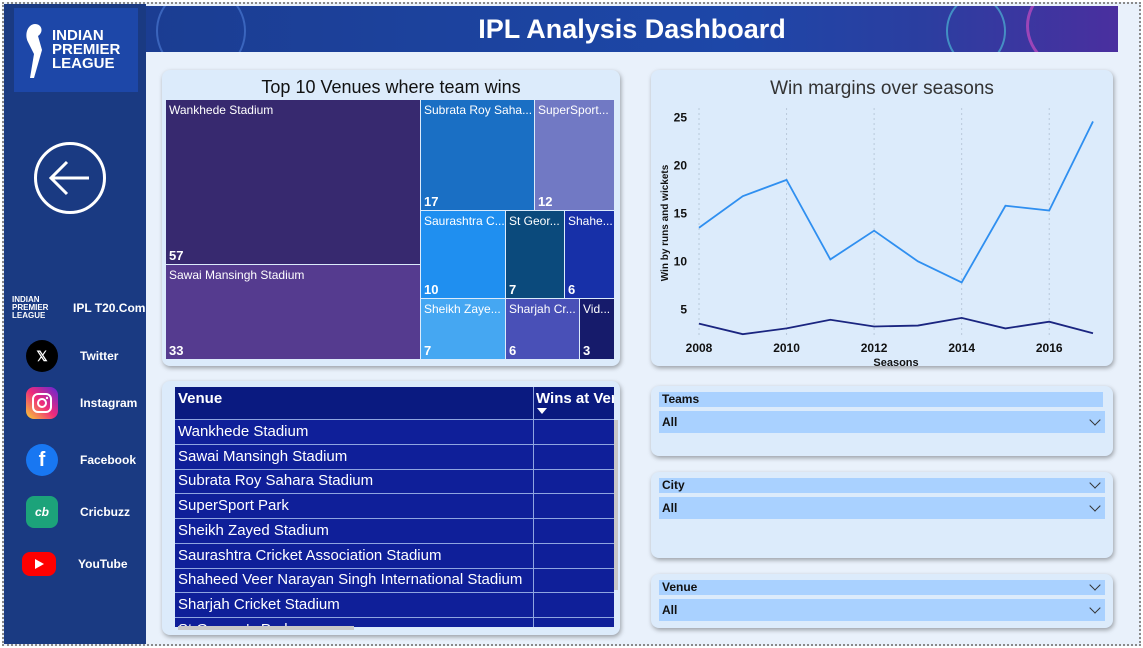  Describe the element at coordinates (616, 505) in the screenshot. I see `table-vscrollbar` at that location.